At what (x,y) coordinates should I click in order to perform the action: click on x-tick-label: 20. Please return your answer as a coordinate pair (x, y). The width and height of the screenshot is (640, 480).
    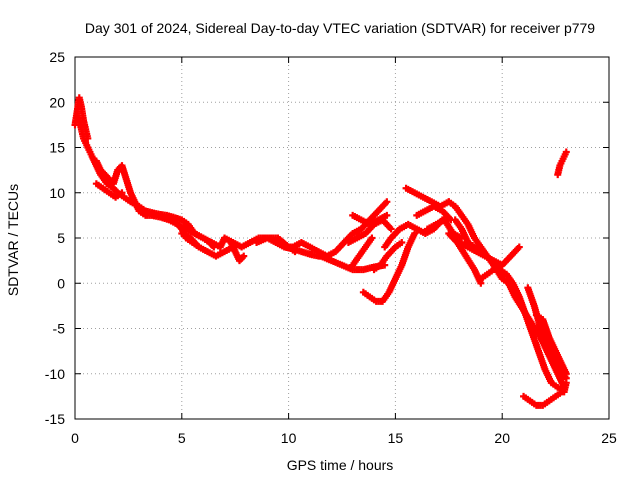
    Looking at the image, I should click on (502, 438).